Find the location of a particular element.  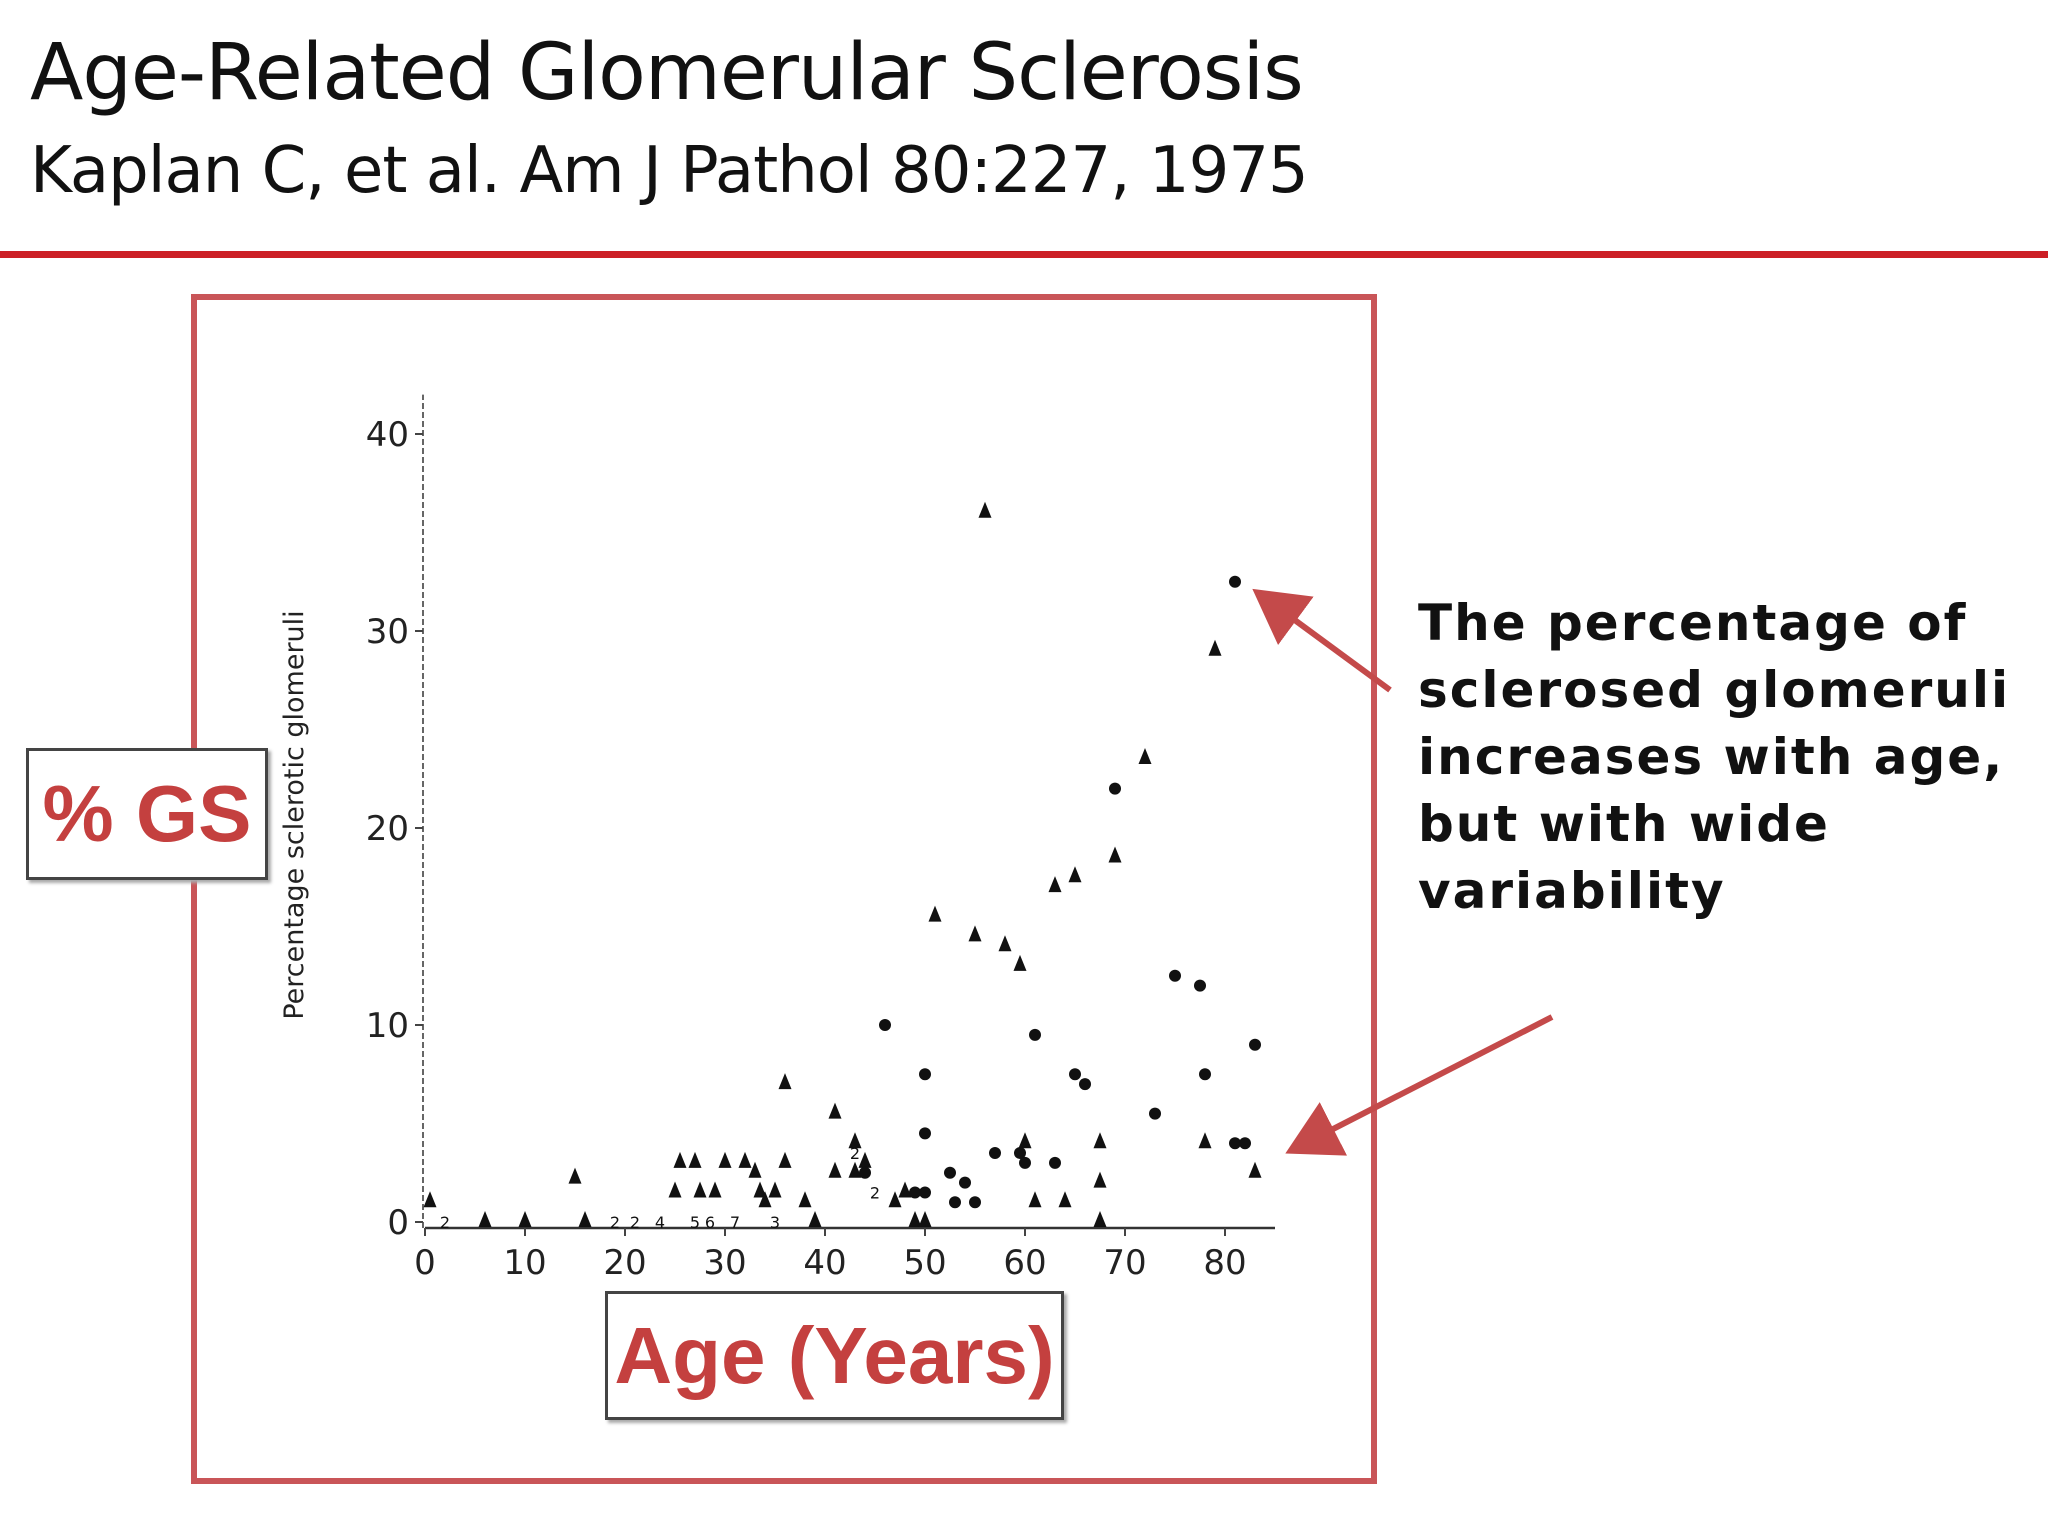

count-label-point: 5 is located at coordinates (695, 1222).